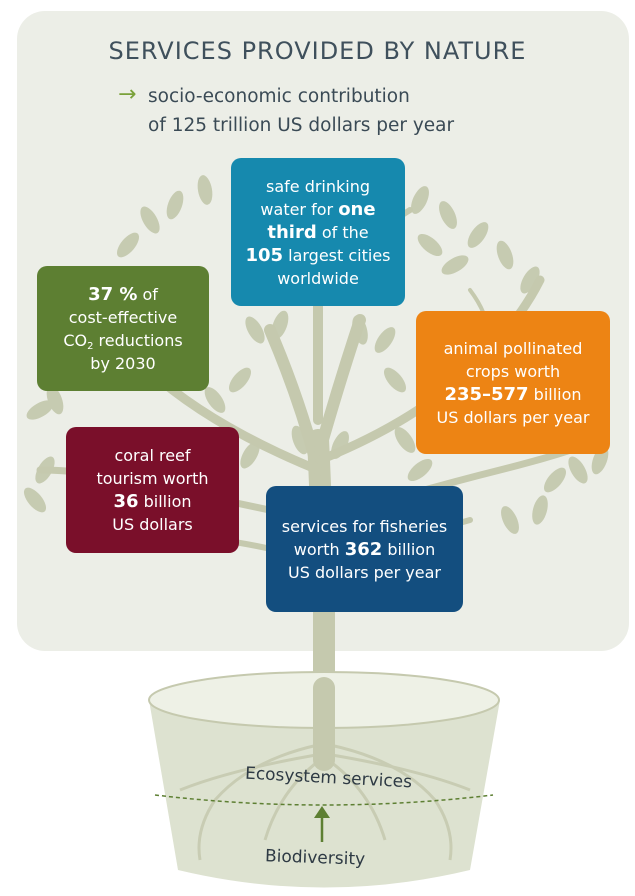 The image size is (635, 896). What do you see at coordinates (138, 340) in the screenshot?
I see `co2-box-text: reductions` at bounding box center [138, 340].